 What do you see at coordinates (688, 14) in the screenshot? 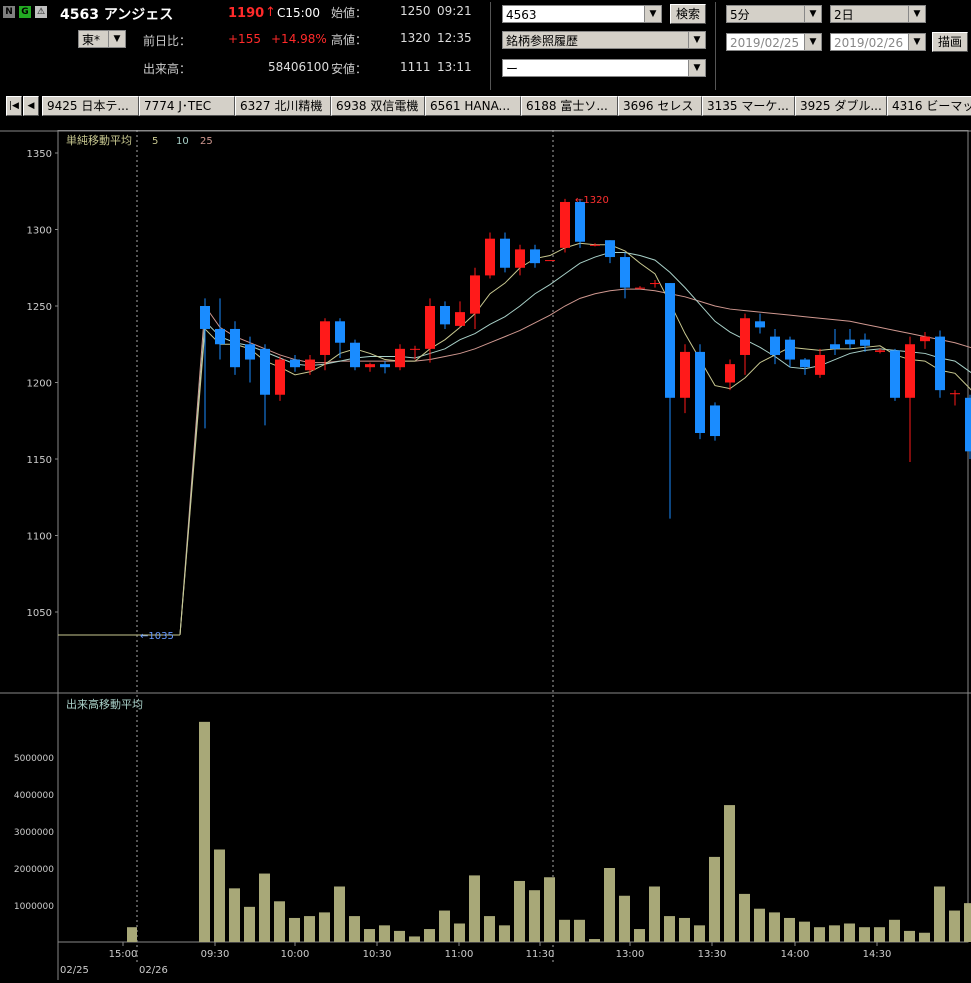
I see `search-button: 検索` at bounding box center [688, 14].